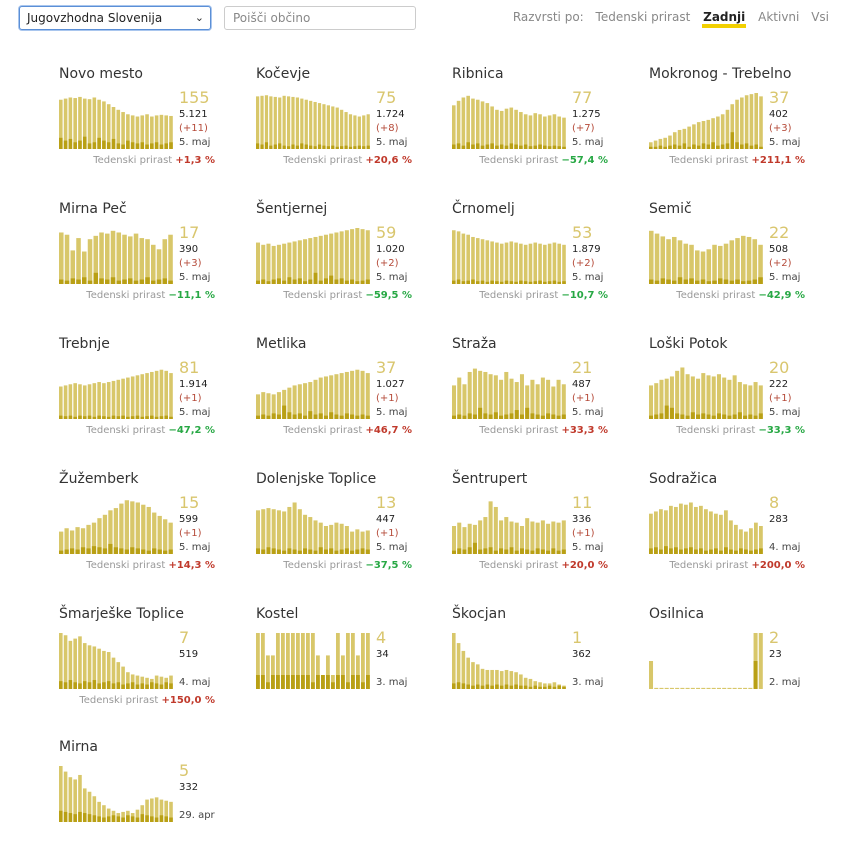 The width and height of the screenshot is (857, 859). I want to click on municipality-card: Mirna 5 332 29. apr, so click(144, 799).